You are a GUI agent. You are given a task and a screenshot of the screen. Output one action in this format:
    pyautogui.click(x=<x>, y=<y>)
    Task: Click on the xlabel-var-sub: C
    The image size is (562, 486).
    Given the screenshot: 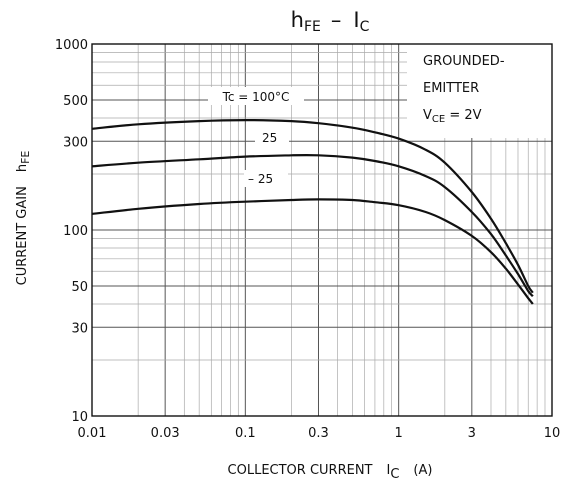 What is the action you would take?
    pyautogui.click(x=394, y=474)
    